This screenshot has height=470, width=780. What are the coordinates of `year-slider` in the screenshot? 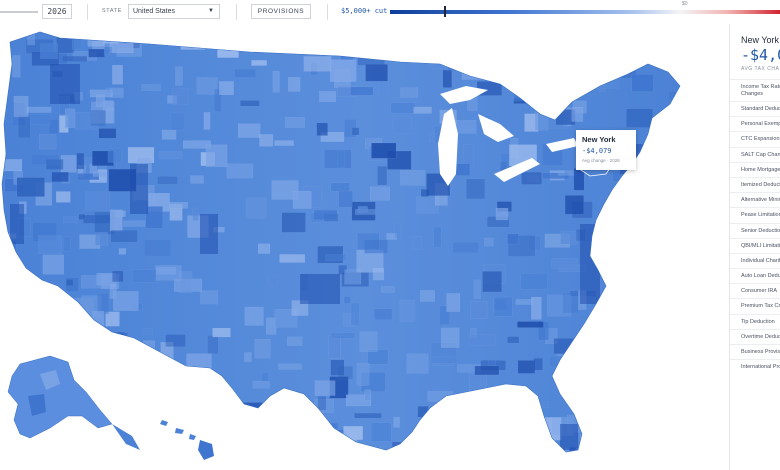 It's located at (19, 12).